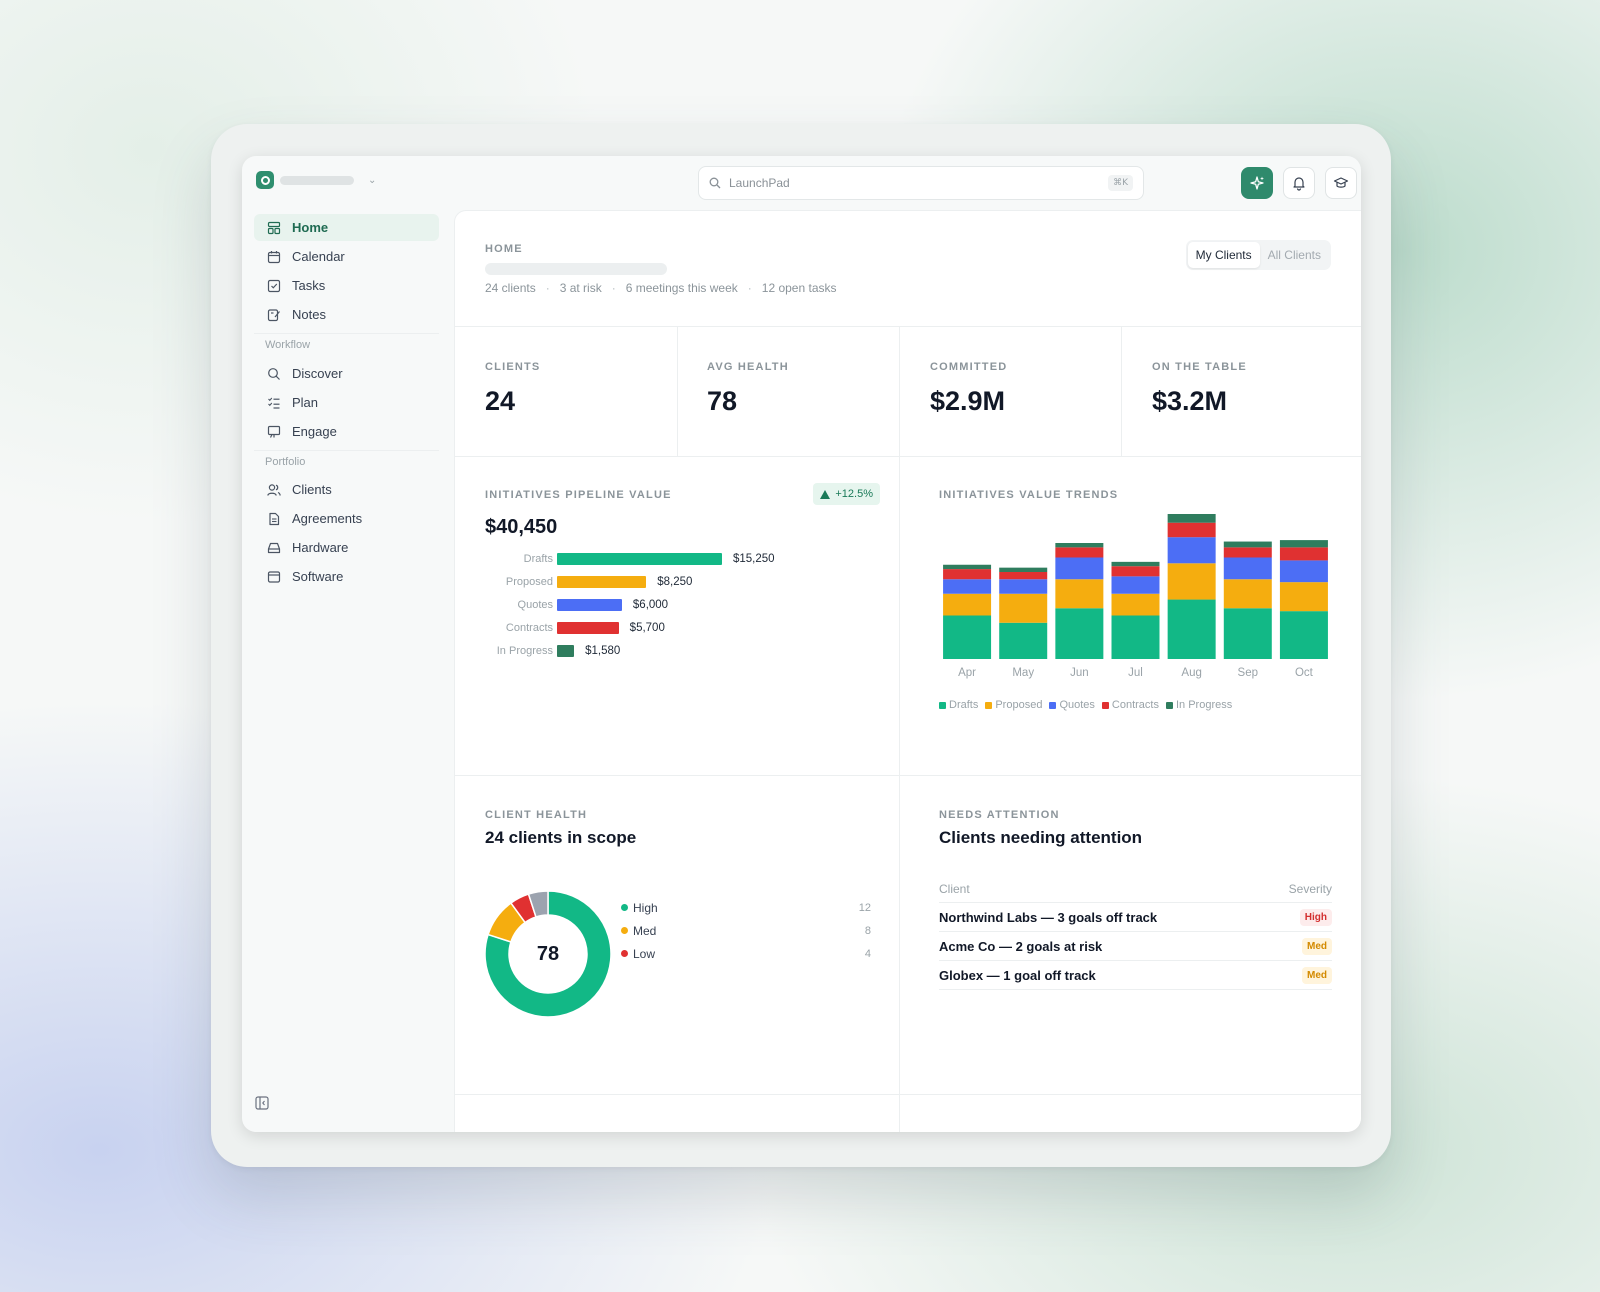  What do you see at coordinates (1247, 633) in the screenshot?
I see `bar-sep-drafts` at bounding box center [1247, 633].